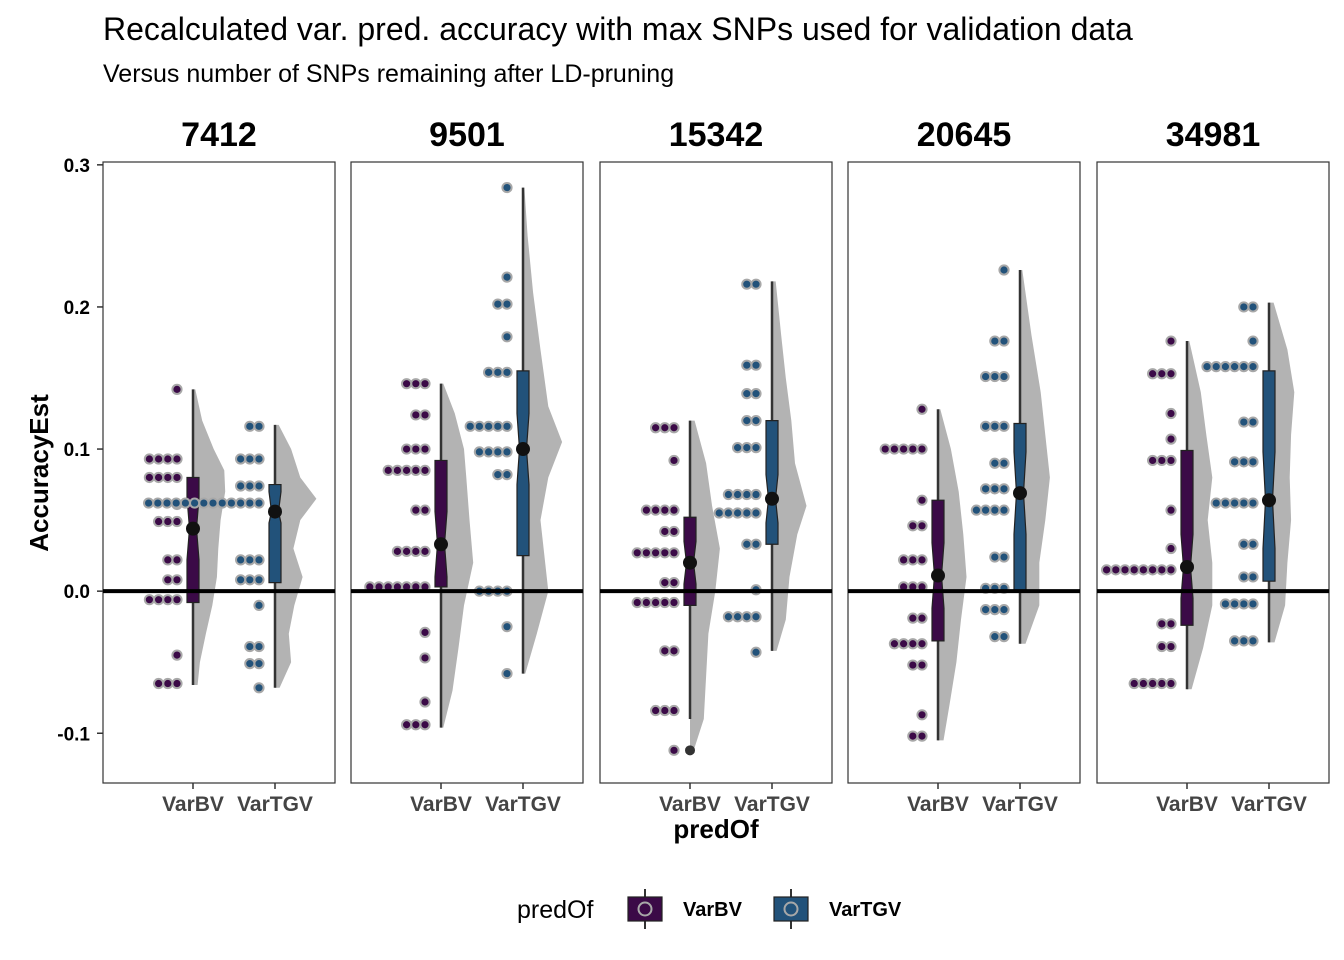 The height and width of the screenshot is (960, 1344). I want to click on legend-label-vartgv: VarTGV, so click(865, 910).